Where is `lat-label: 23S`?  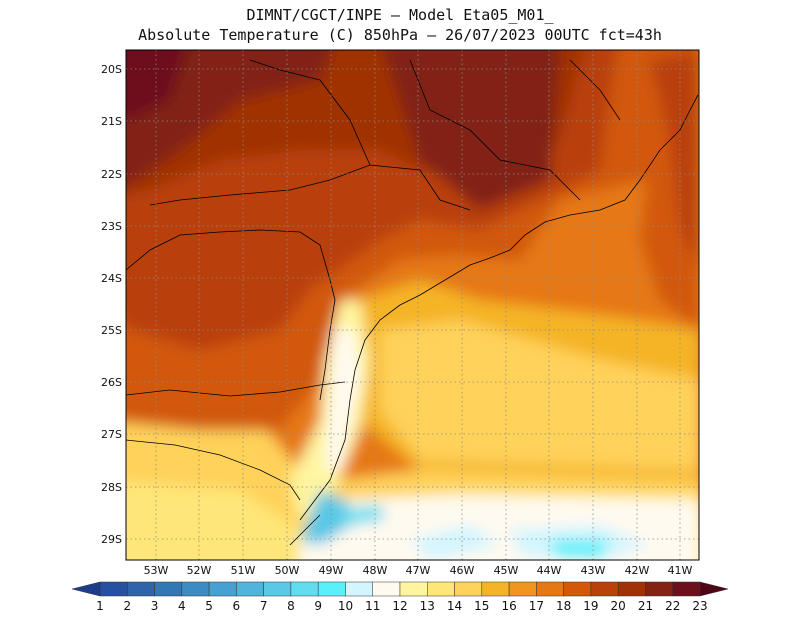
lat-label: 23S is located at coordinates (111, 226).